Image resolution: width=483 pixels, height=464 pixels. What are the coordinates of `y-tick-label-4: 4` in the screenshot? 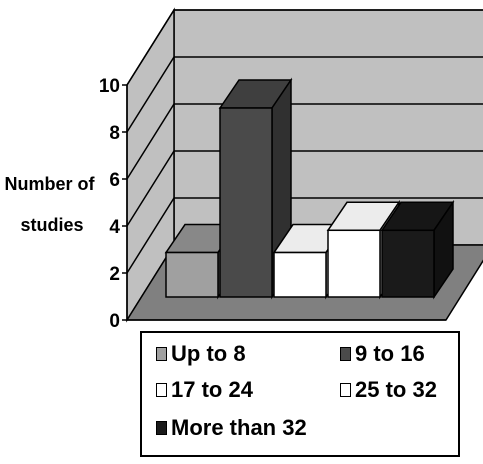 It's located at (114, 227).